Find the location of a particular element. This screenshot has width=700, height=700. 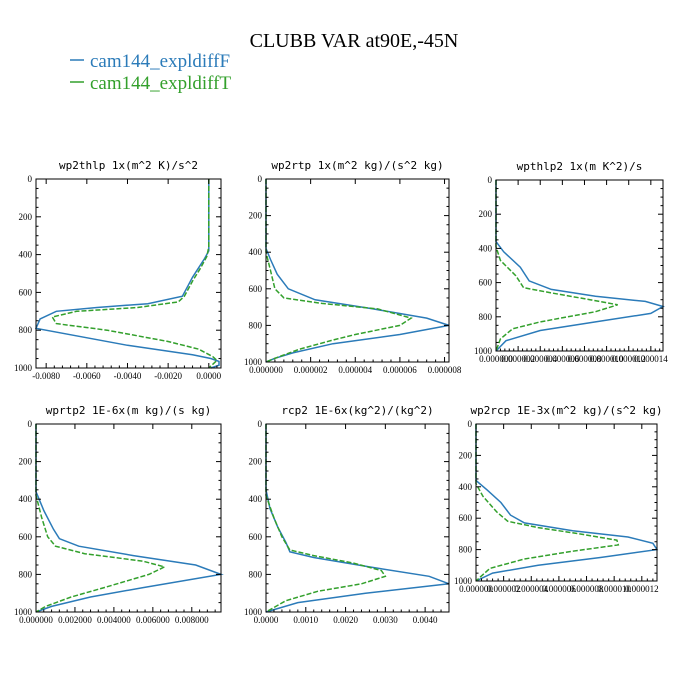

legend: cam144_expldiffF cam144_expldiffT is located at coordinates (150, 72).